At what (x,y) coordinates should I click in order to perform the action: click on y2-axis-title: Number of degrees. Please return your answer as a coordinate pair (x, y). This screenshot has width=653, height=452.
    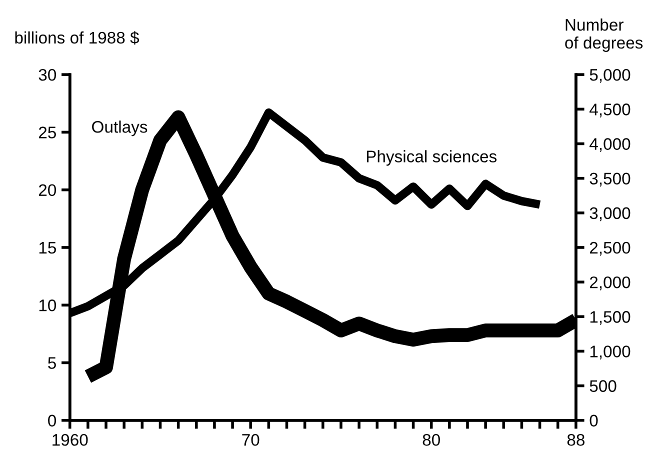
    Looking at the image, I should click on (604, 35).